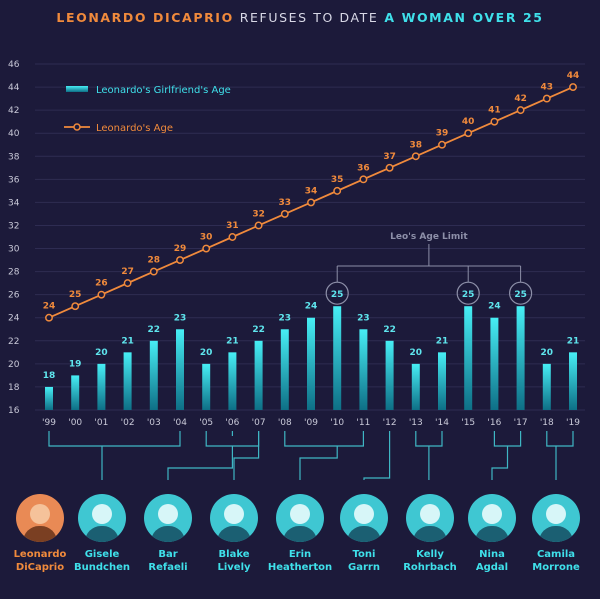  I want to click on age-value-label: 28, so click(154, 261).